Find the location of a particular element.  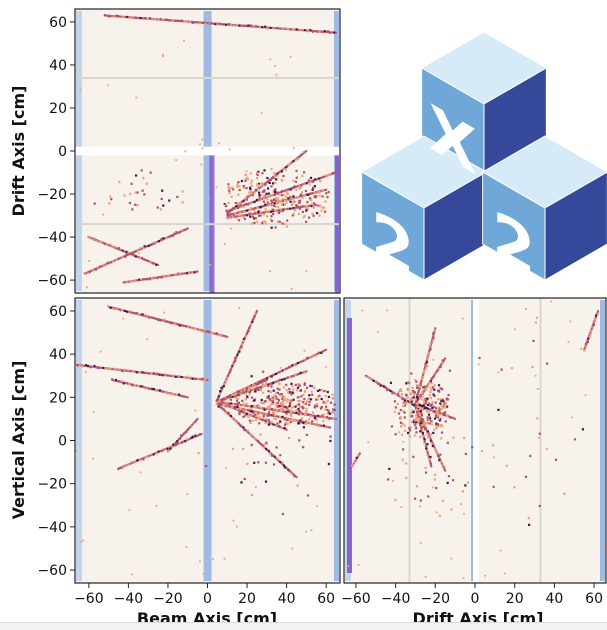

front-view-x-tick-label: −40 is located at coordinates (396, 599).